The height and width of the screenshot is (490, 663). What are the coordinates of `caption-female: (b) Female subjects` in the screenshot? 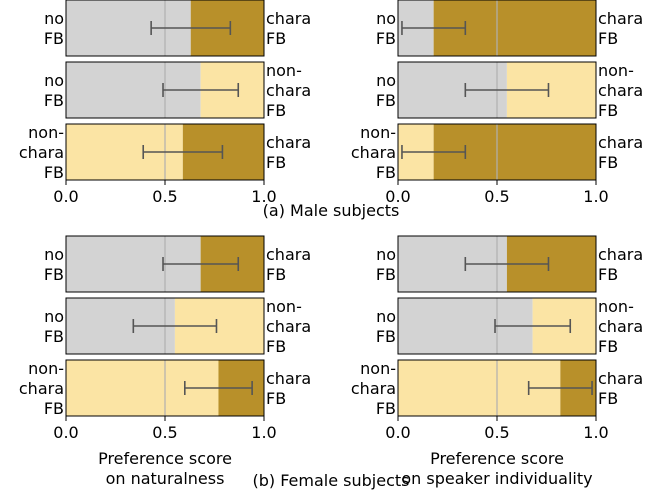 It's located at (331, 480).